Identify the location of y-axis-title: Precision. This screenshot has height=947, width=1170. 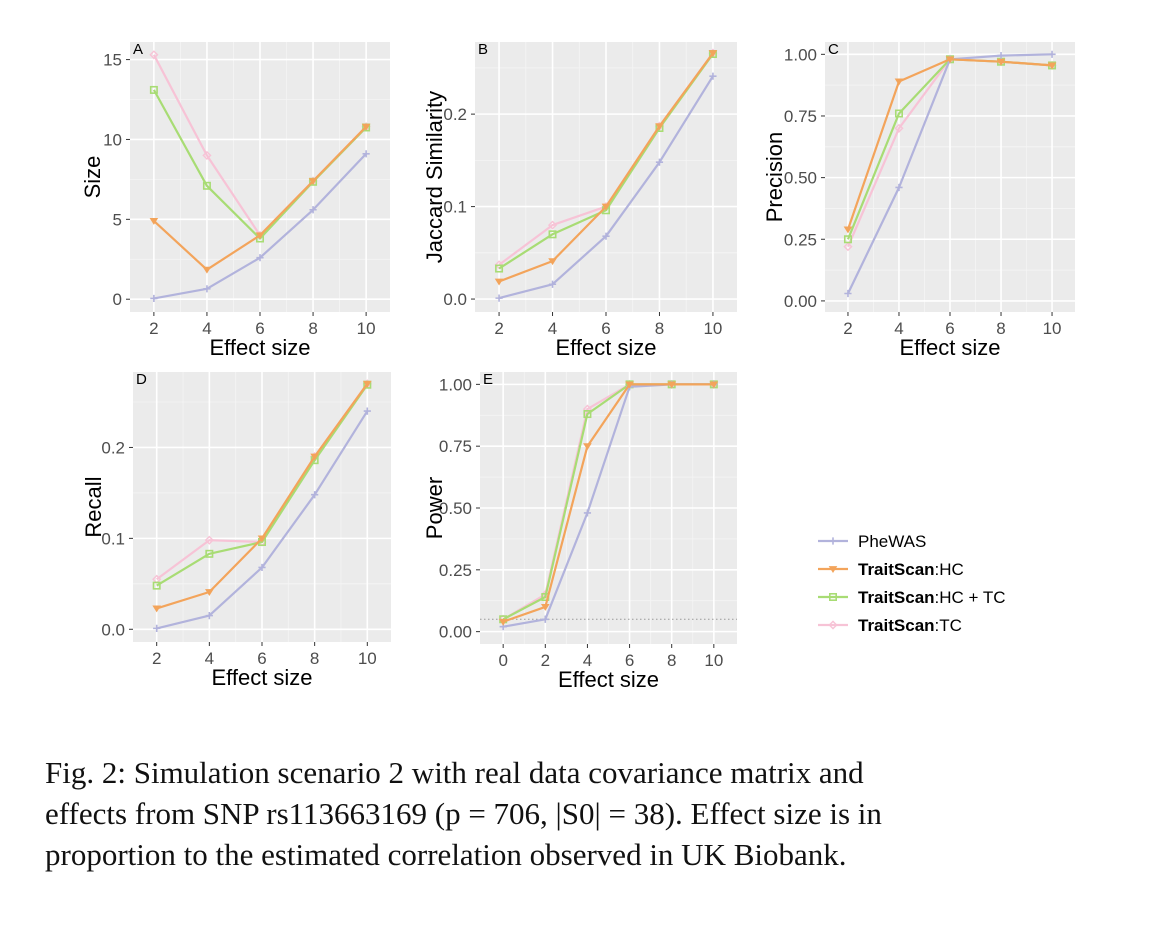
(774, 177).